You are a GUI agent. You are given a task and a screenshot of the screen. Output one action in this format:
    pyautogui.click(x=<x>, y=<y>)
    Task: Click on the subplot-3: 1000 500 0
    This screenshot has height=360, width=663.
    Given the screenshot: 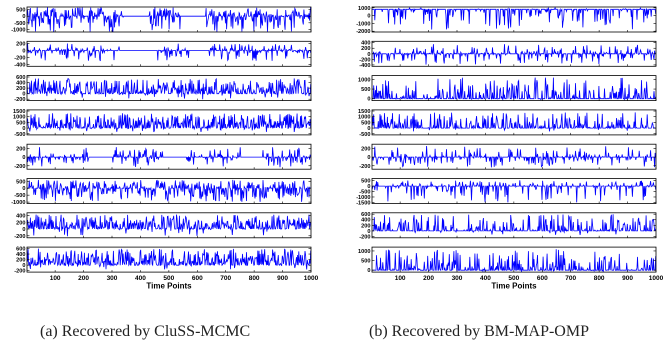 What is the action you would take?
    pyautogui.click(x=507, y=89)
    